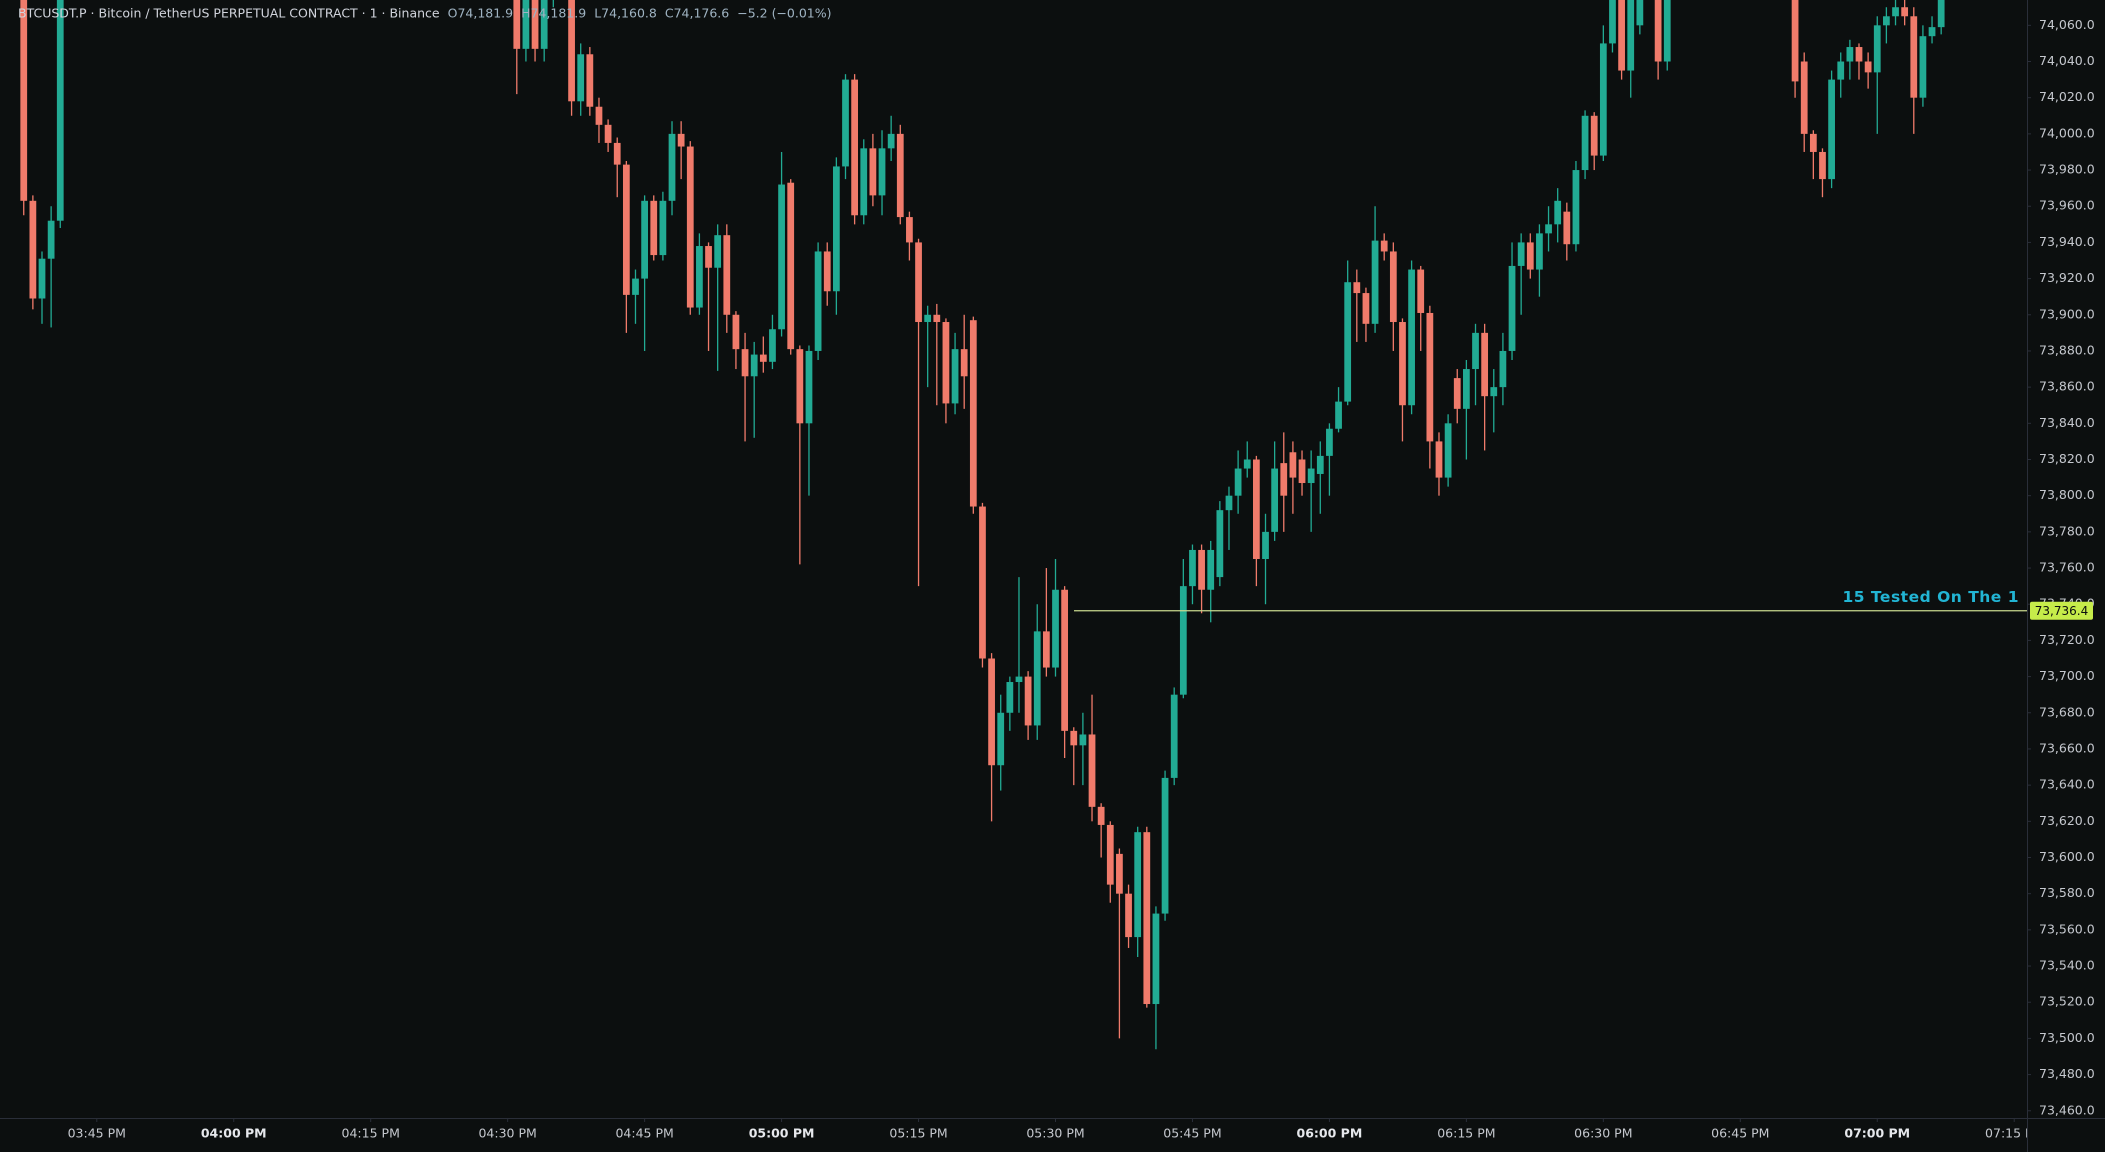  What do you see at coordinates (2067, 675) in the screenshot?
I see `y-tick-label: 73,700.0` at bounding box center [2067, 675].